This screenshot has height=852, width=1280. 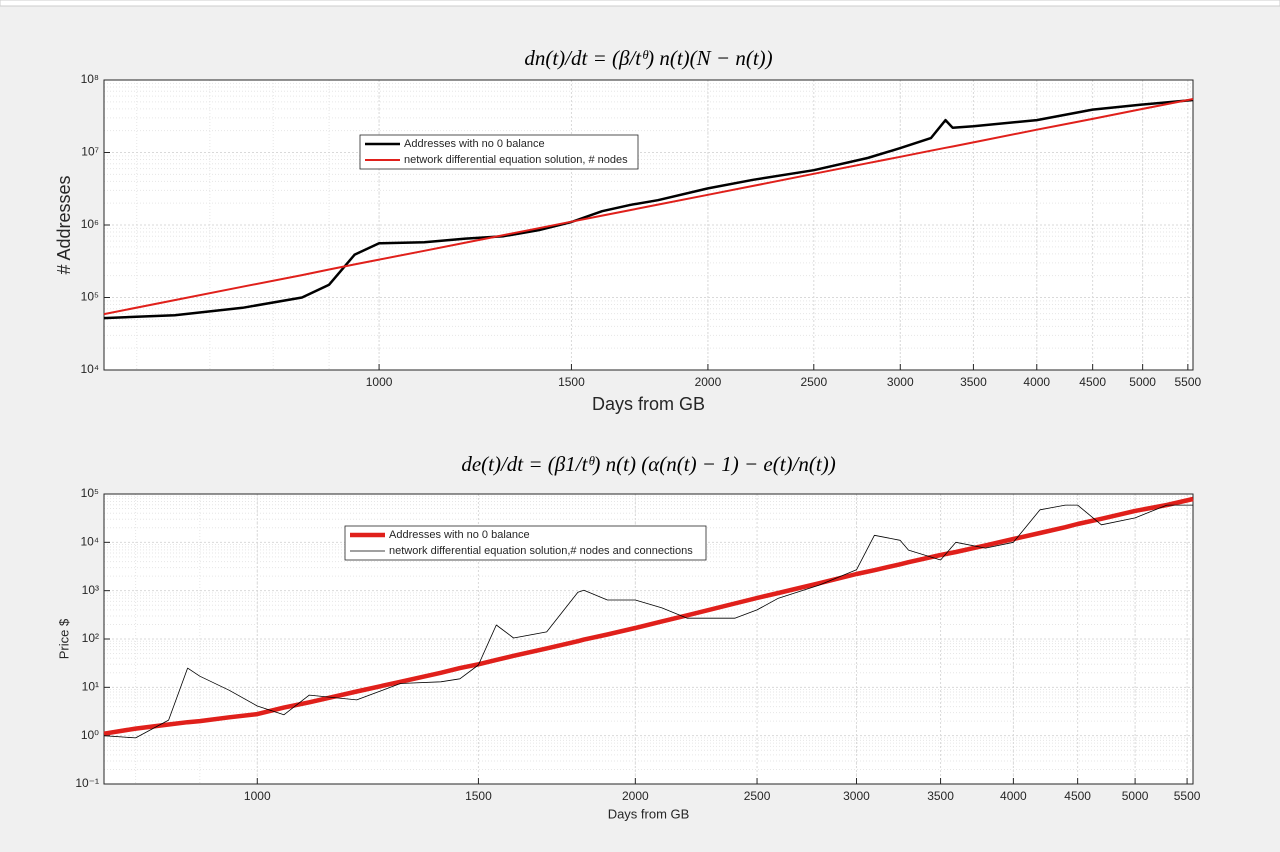 I want to click on y-tick-label: 10⁷, so click(x=90, y=152).